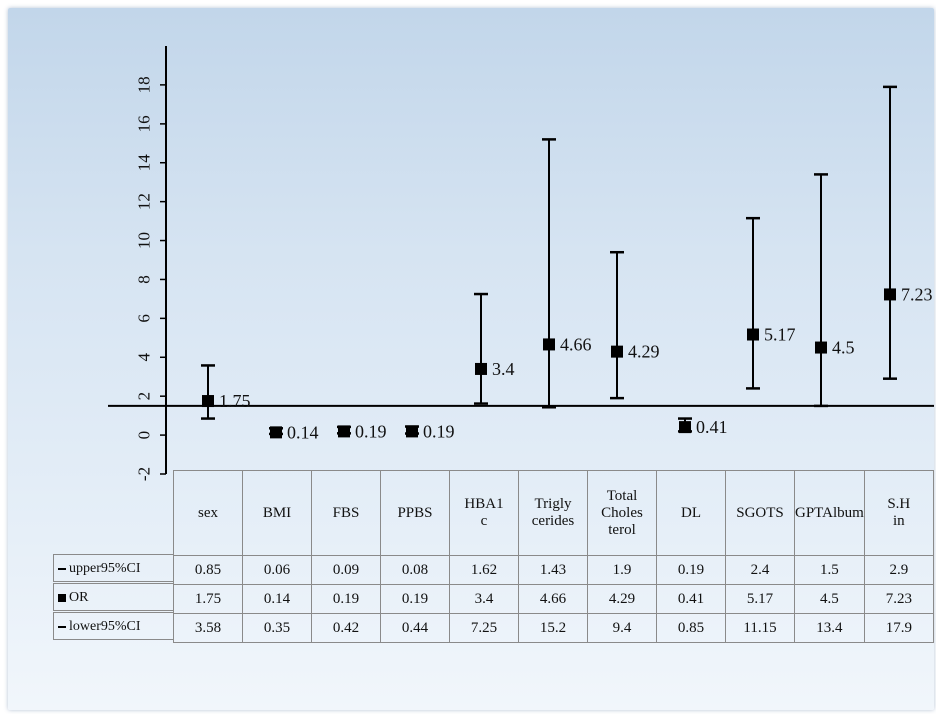 The width and height of the screenshot is (936, 714). Describe the element at coordinates (829, 570) in the screenshot. I see `table-cell: 1.5` at that location.